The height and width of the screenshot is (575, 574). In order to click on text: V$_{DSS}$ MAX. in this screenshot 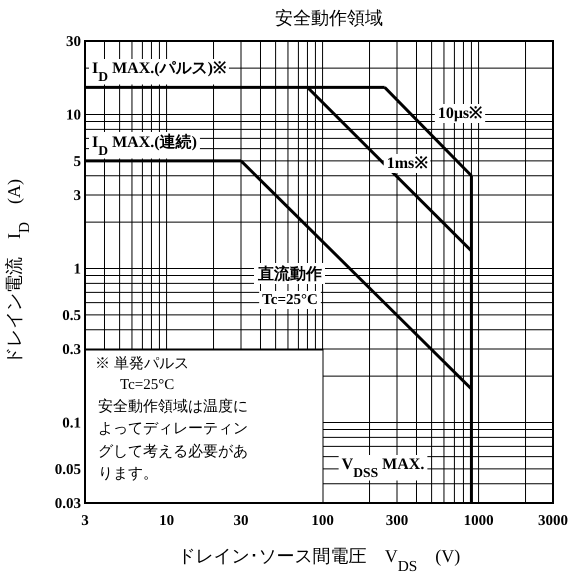, I will do `click(383, 468)`.